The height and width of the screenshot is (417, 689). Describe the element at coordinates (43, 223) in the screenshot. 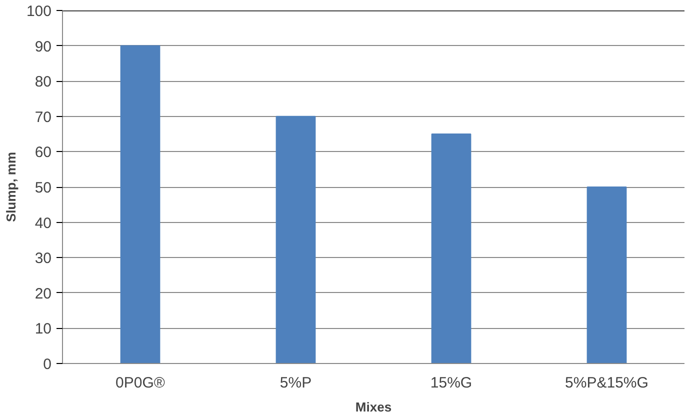

I see `y-tick-label: 40` at that location.